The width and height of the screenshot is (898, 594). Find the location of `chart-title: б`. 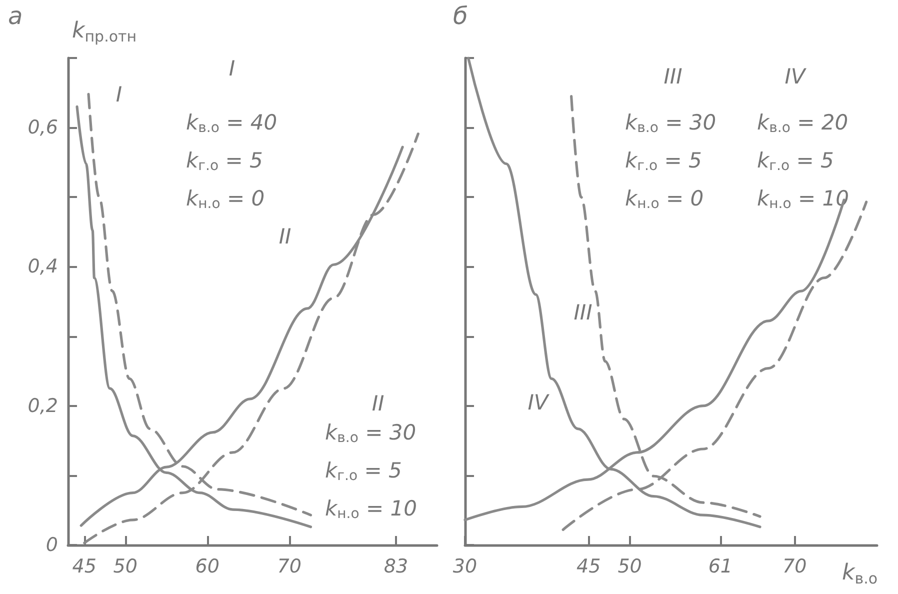

chart-title: б is located at coordinates (460, 16).